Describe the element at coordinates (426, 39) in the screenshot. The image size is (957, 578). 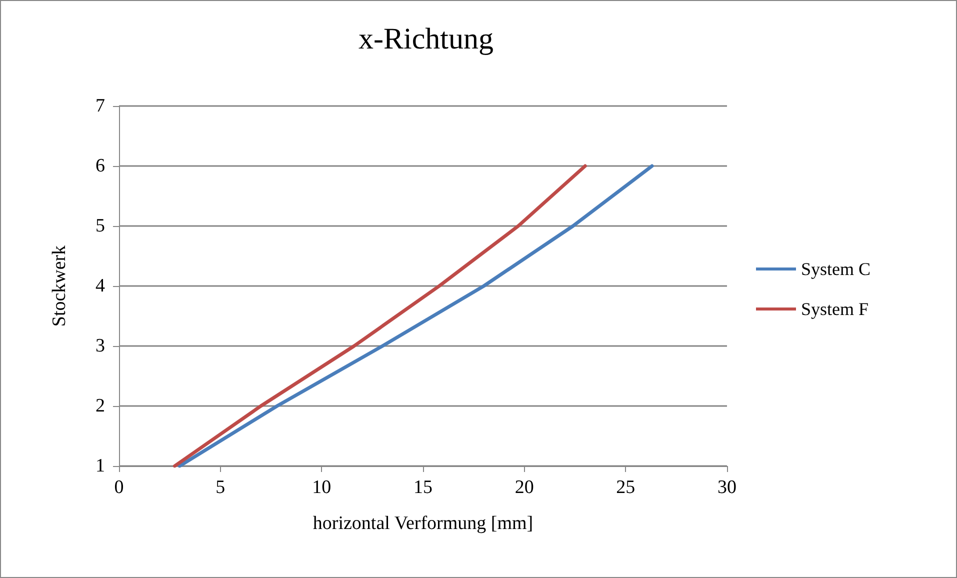
I see `chart-title: x-Richtung` at that location.